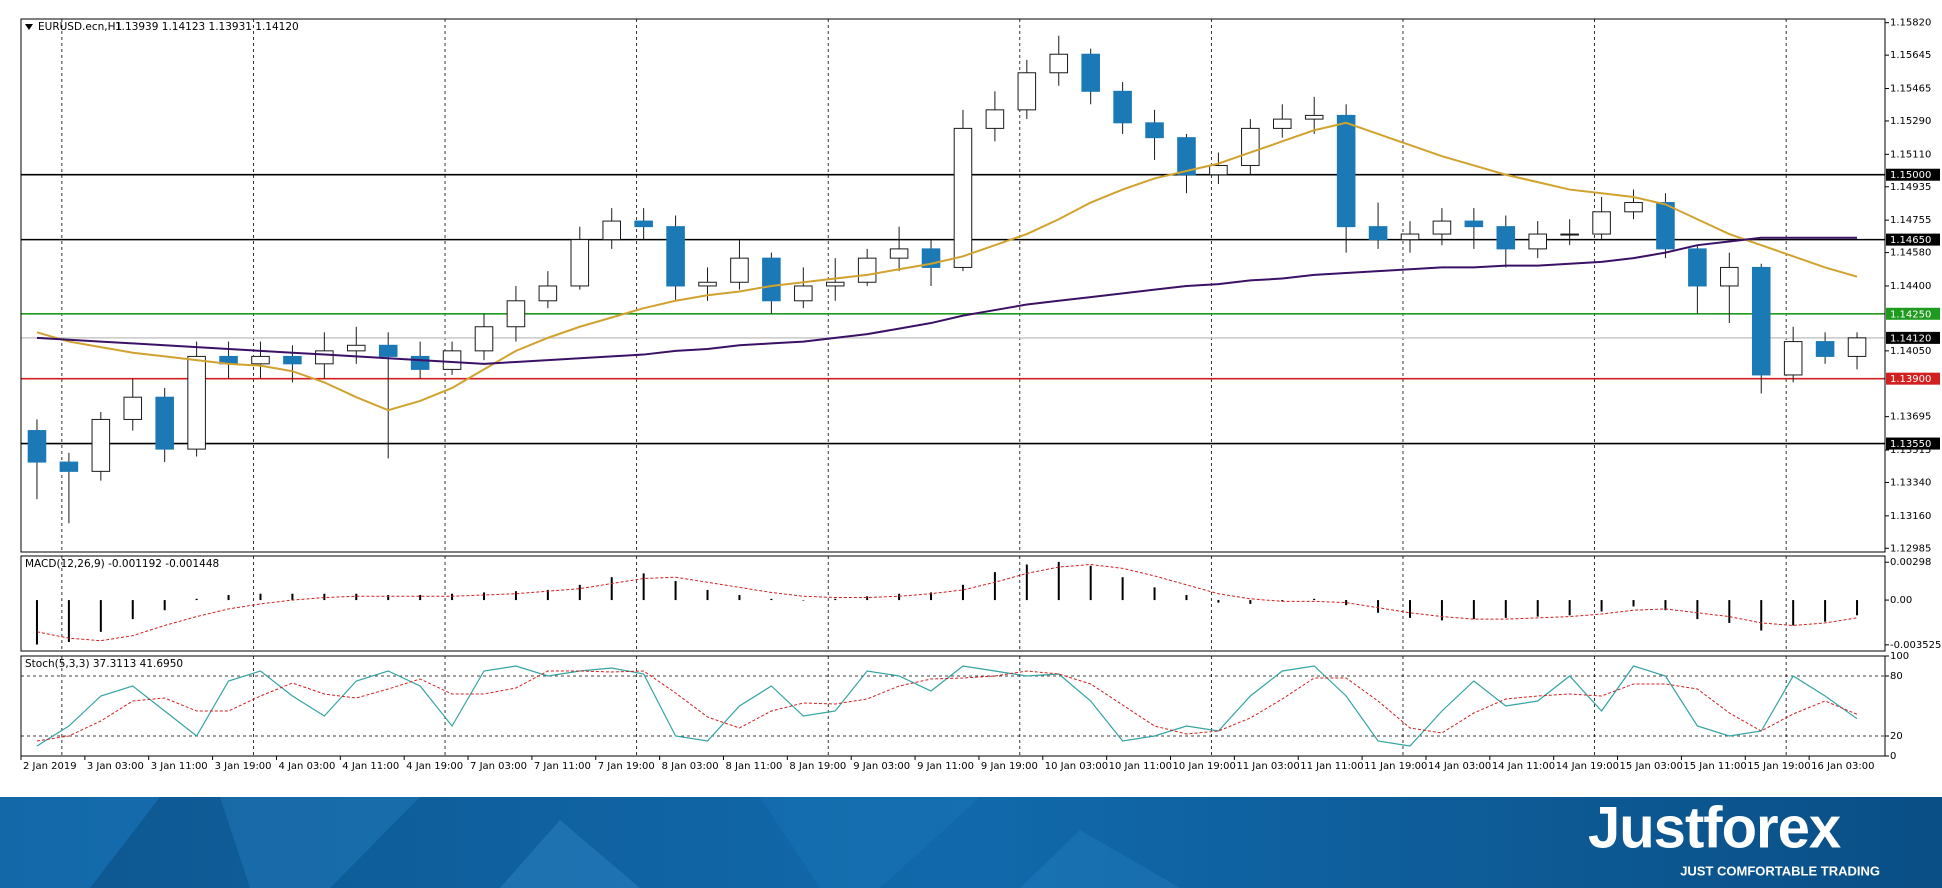 This screenshot has height=888, width=1942. I want to click on x-tick-label: 14 Jan 11:00, so click(1523, 766).